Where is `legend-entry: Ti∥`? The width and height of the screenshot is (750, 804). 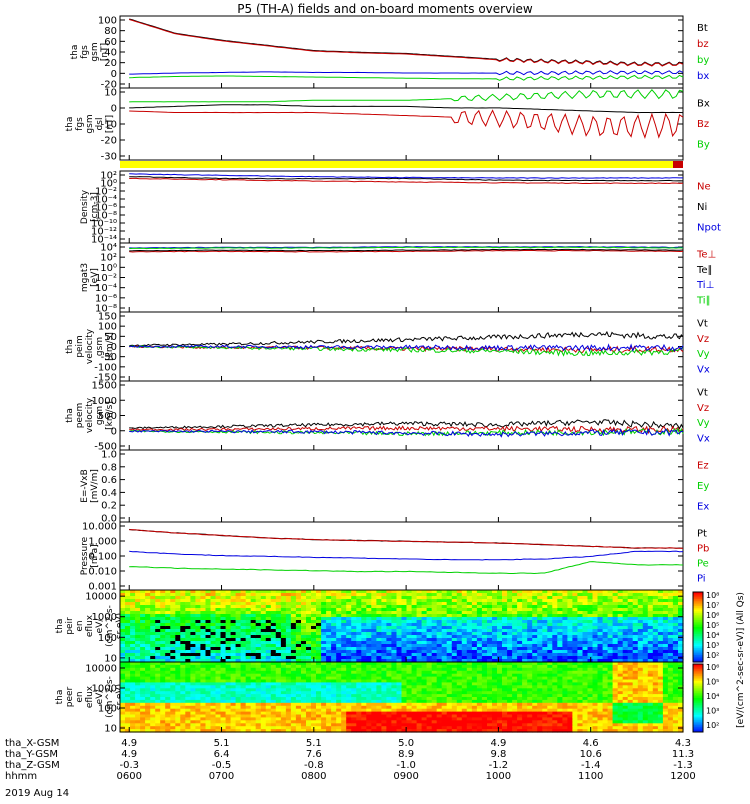 legend-entry: Ti∥ is located at coordinates (703, 301).